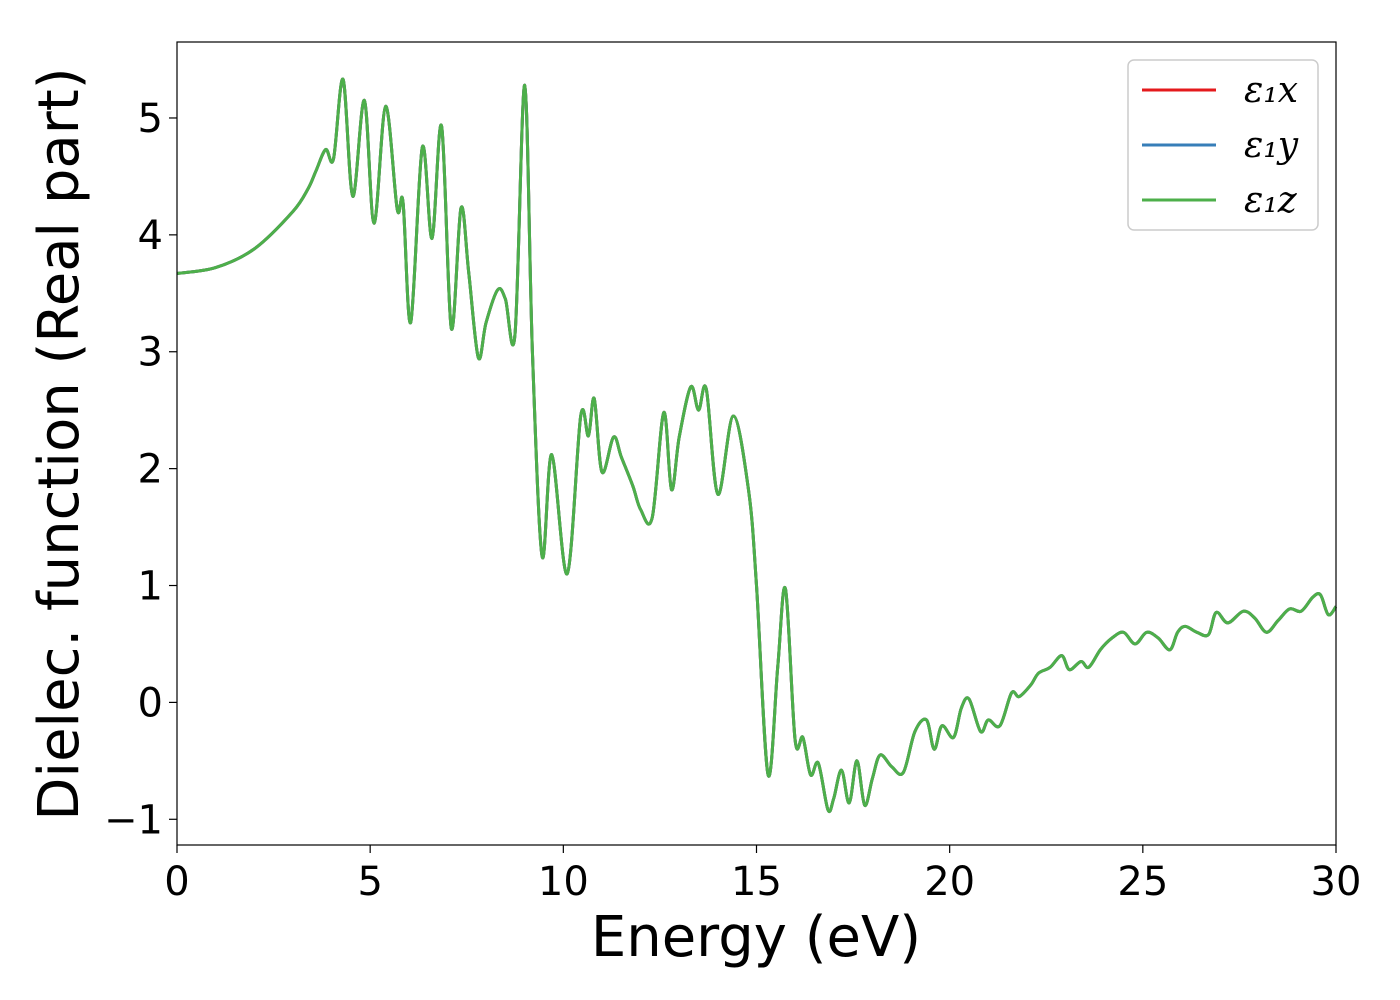  What do you see at coordinates (1142, 882) in the screenshot?
I see `x-tick-label: 25` at bounding box center [1142, 882].